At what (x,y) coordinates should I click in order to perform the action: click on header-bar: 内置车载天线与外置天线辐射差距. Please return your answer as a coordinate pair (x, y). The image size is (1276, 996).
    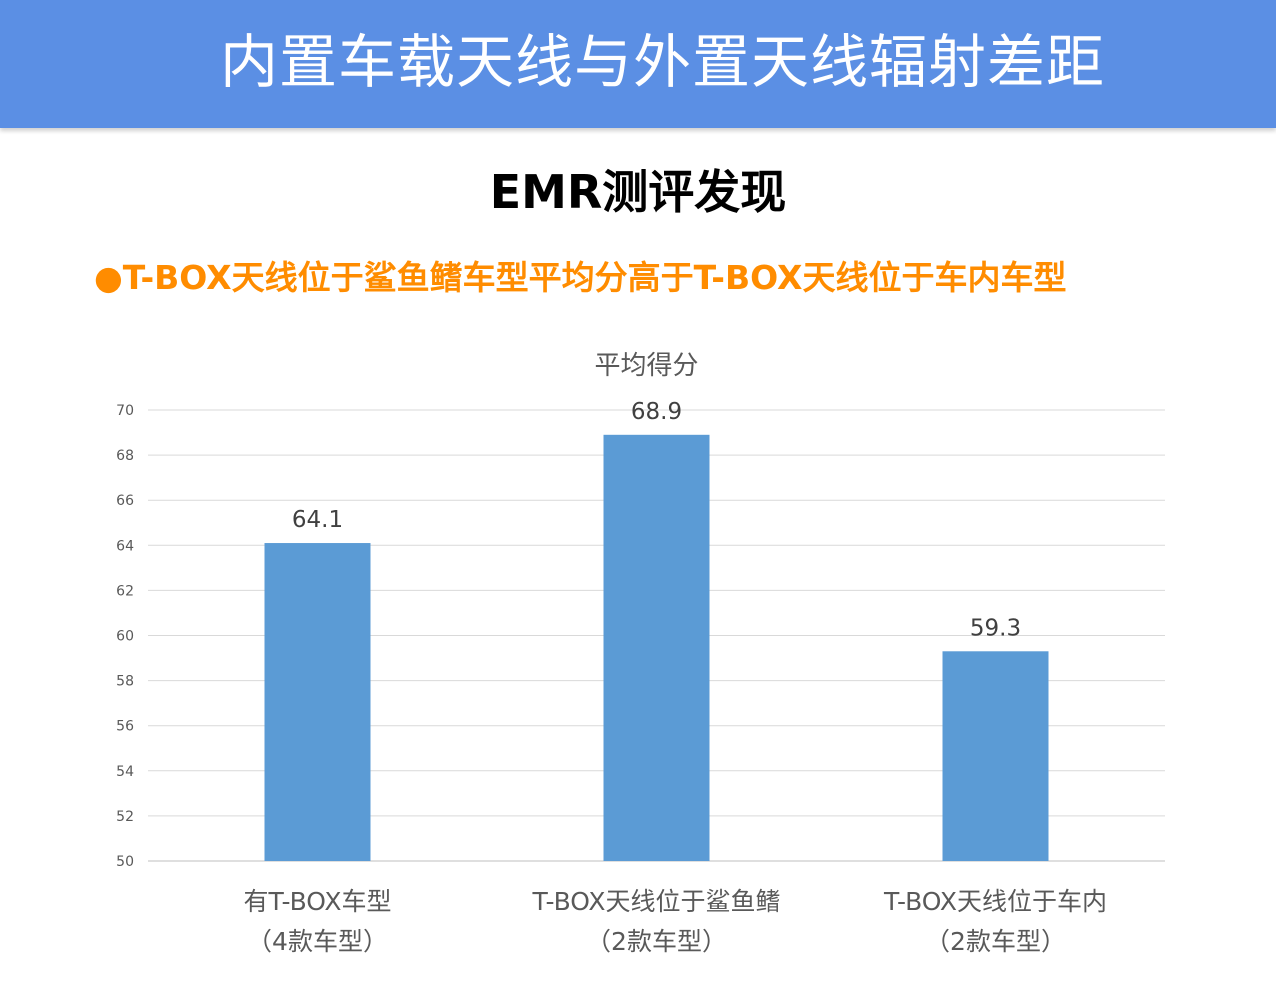
    Looking at the image, I should click on (638, 64).